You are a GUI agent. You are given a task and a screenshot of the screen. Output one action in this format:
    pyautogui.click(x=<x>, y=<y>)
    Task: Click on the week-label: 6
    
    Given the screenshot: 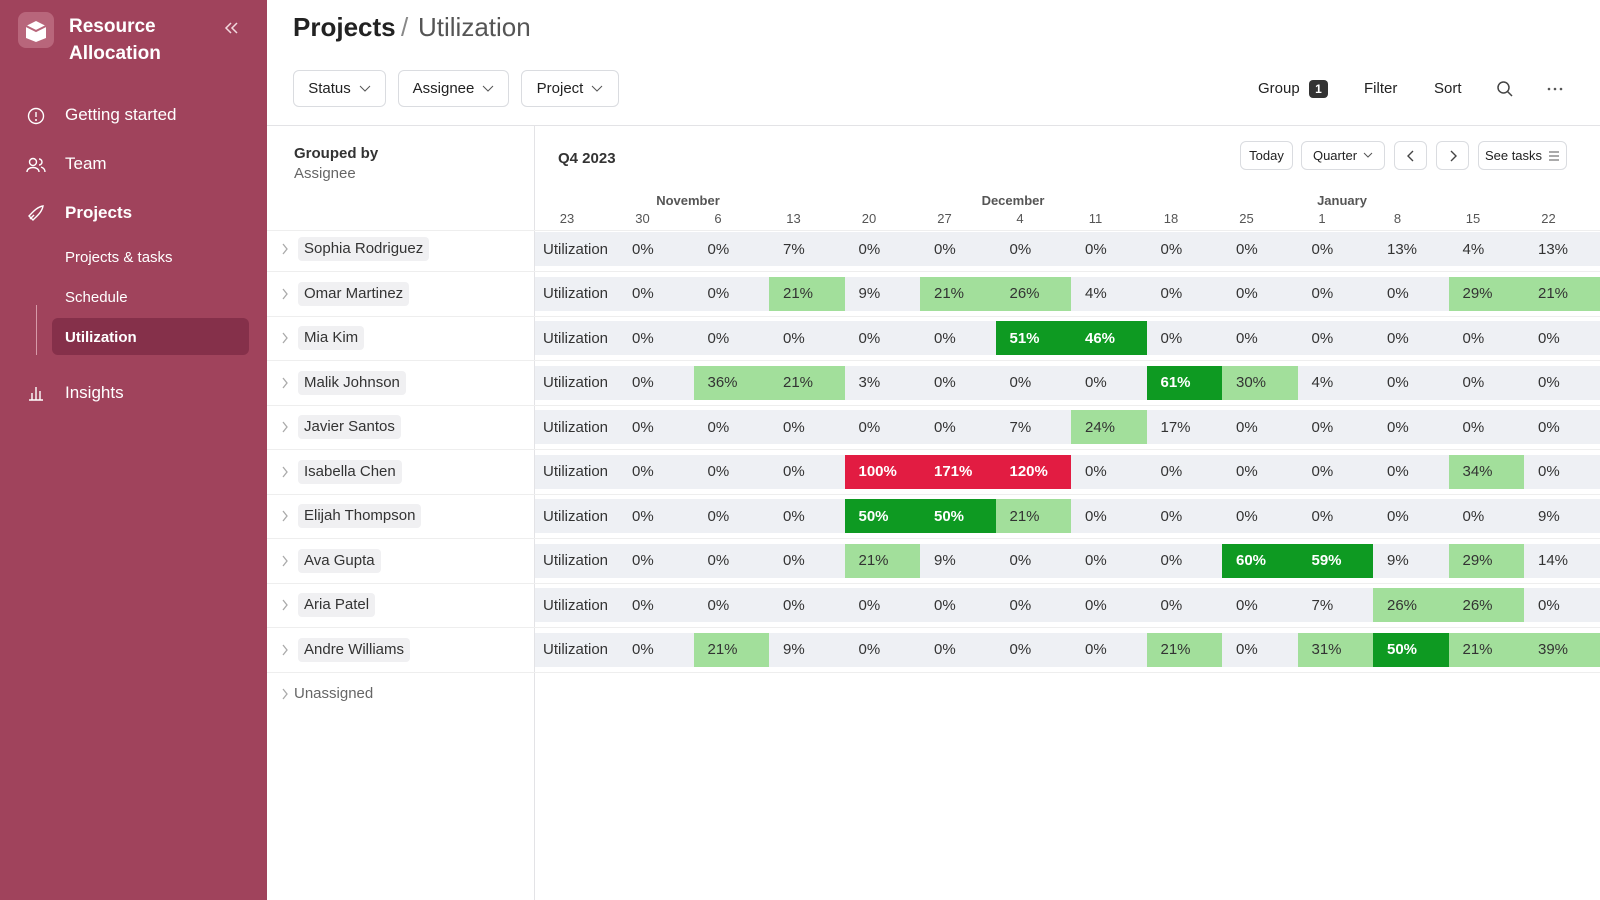 What is the action you would take?
    pyautogui.click(x=718, y=218)
    